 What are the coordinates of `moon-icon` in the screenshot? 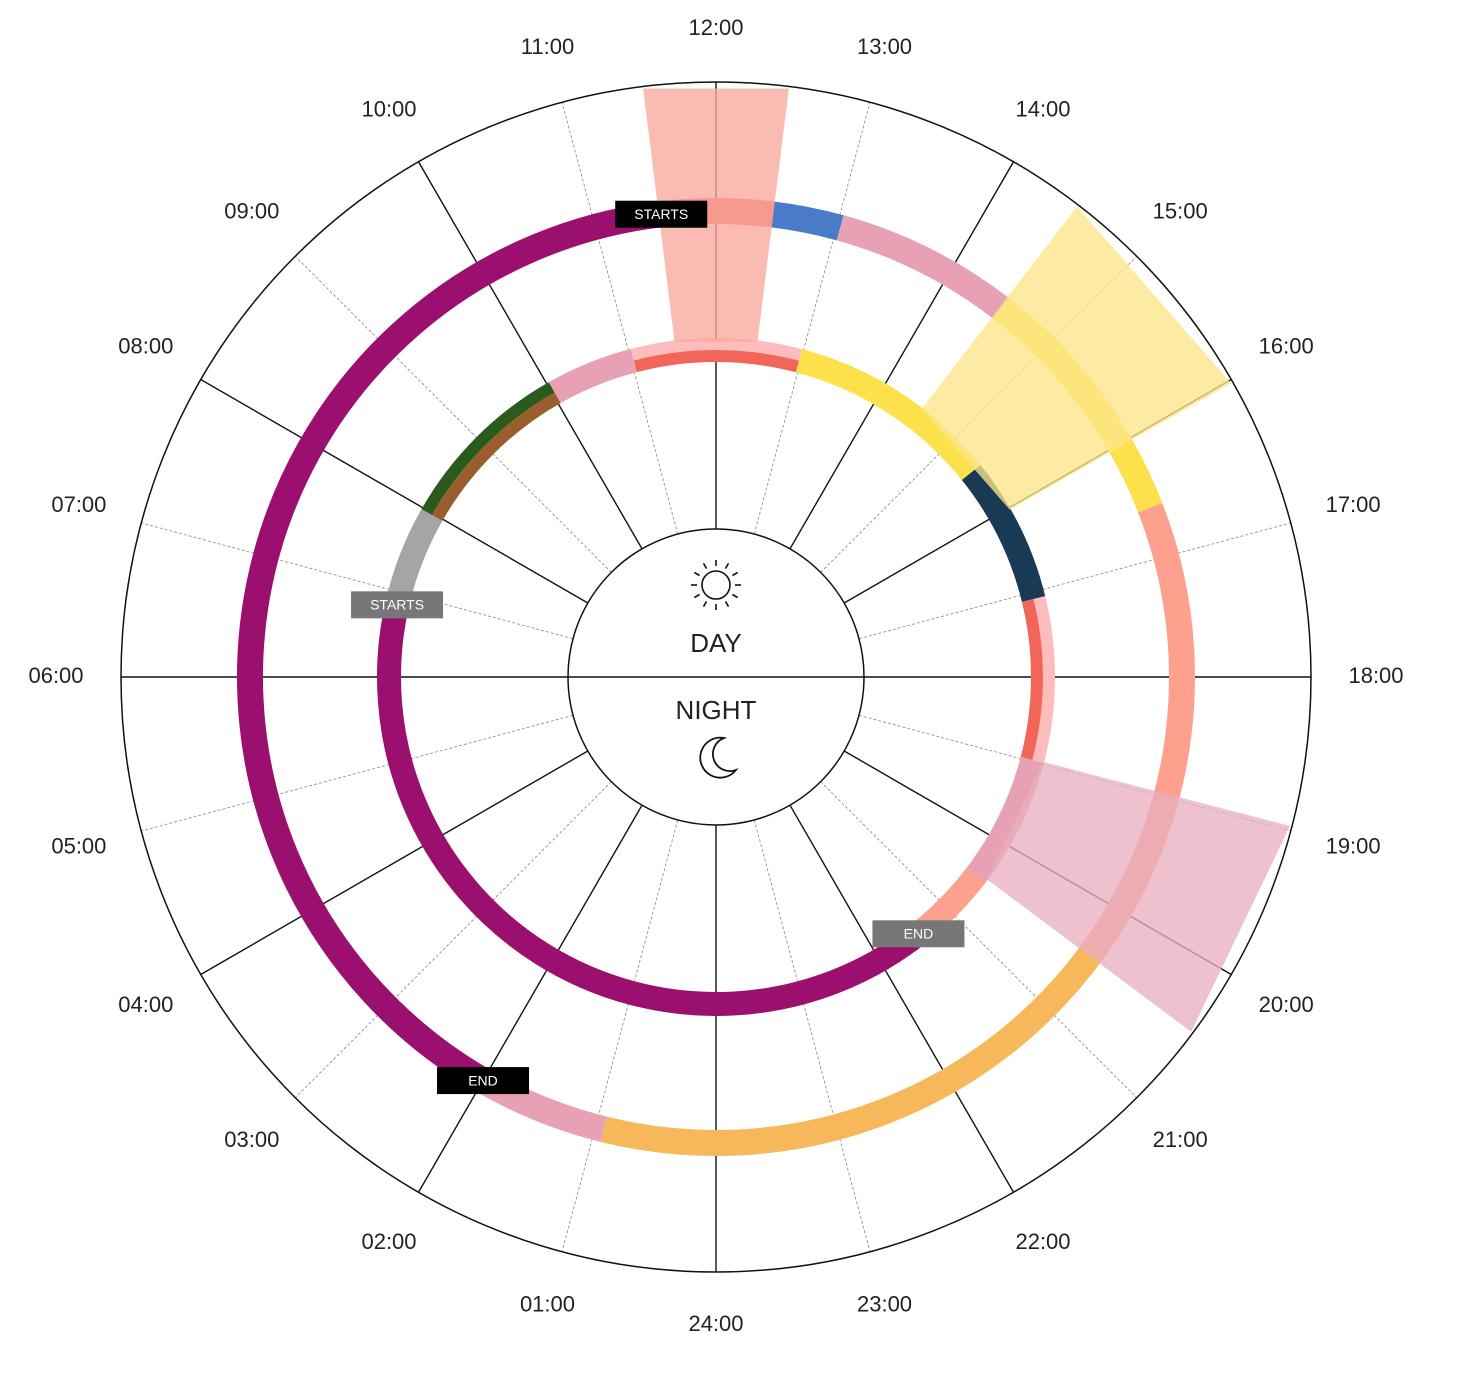 It's located at (719, 757).